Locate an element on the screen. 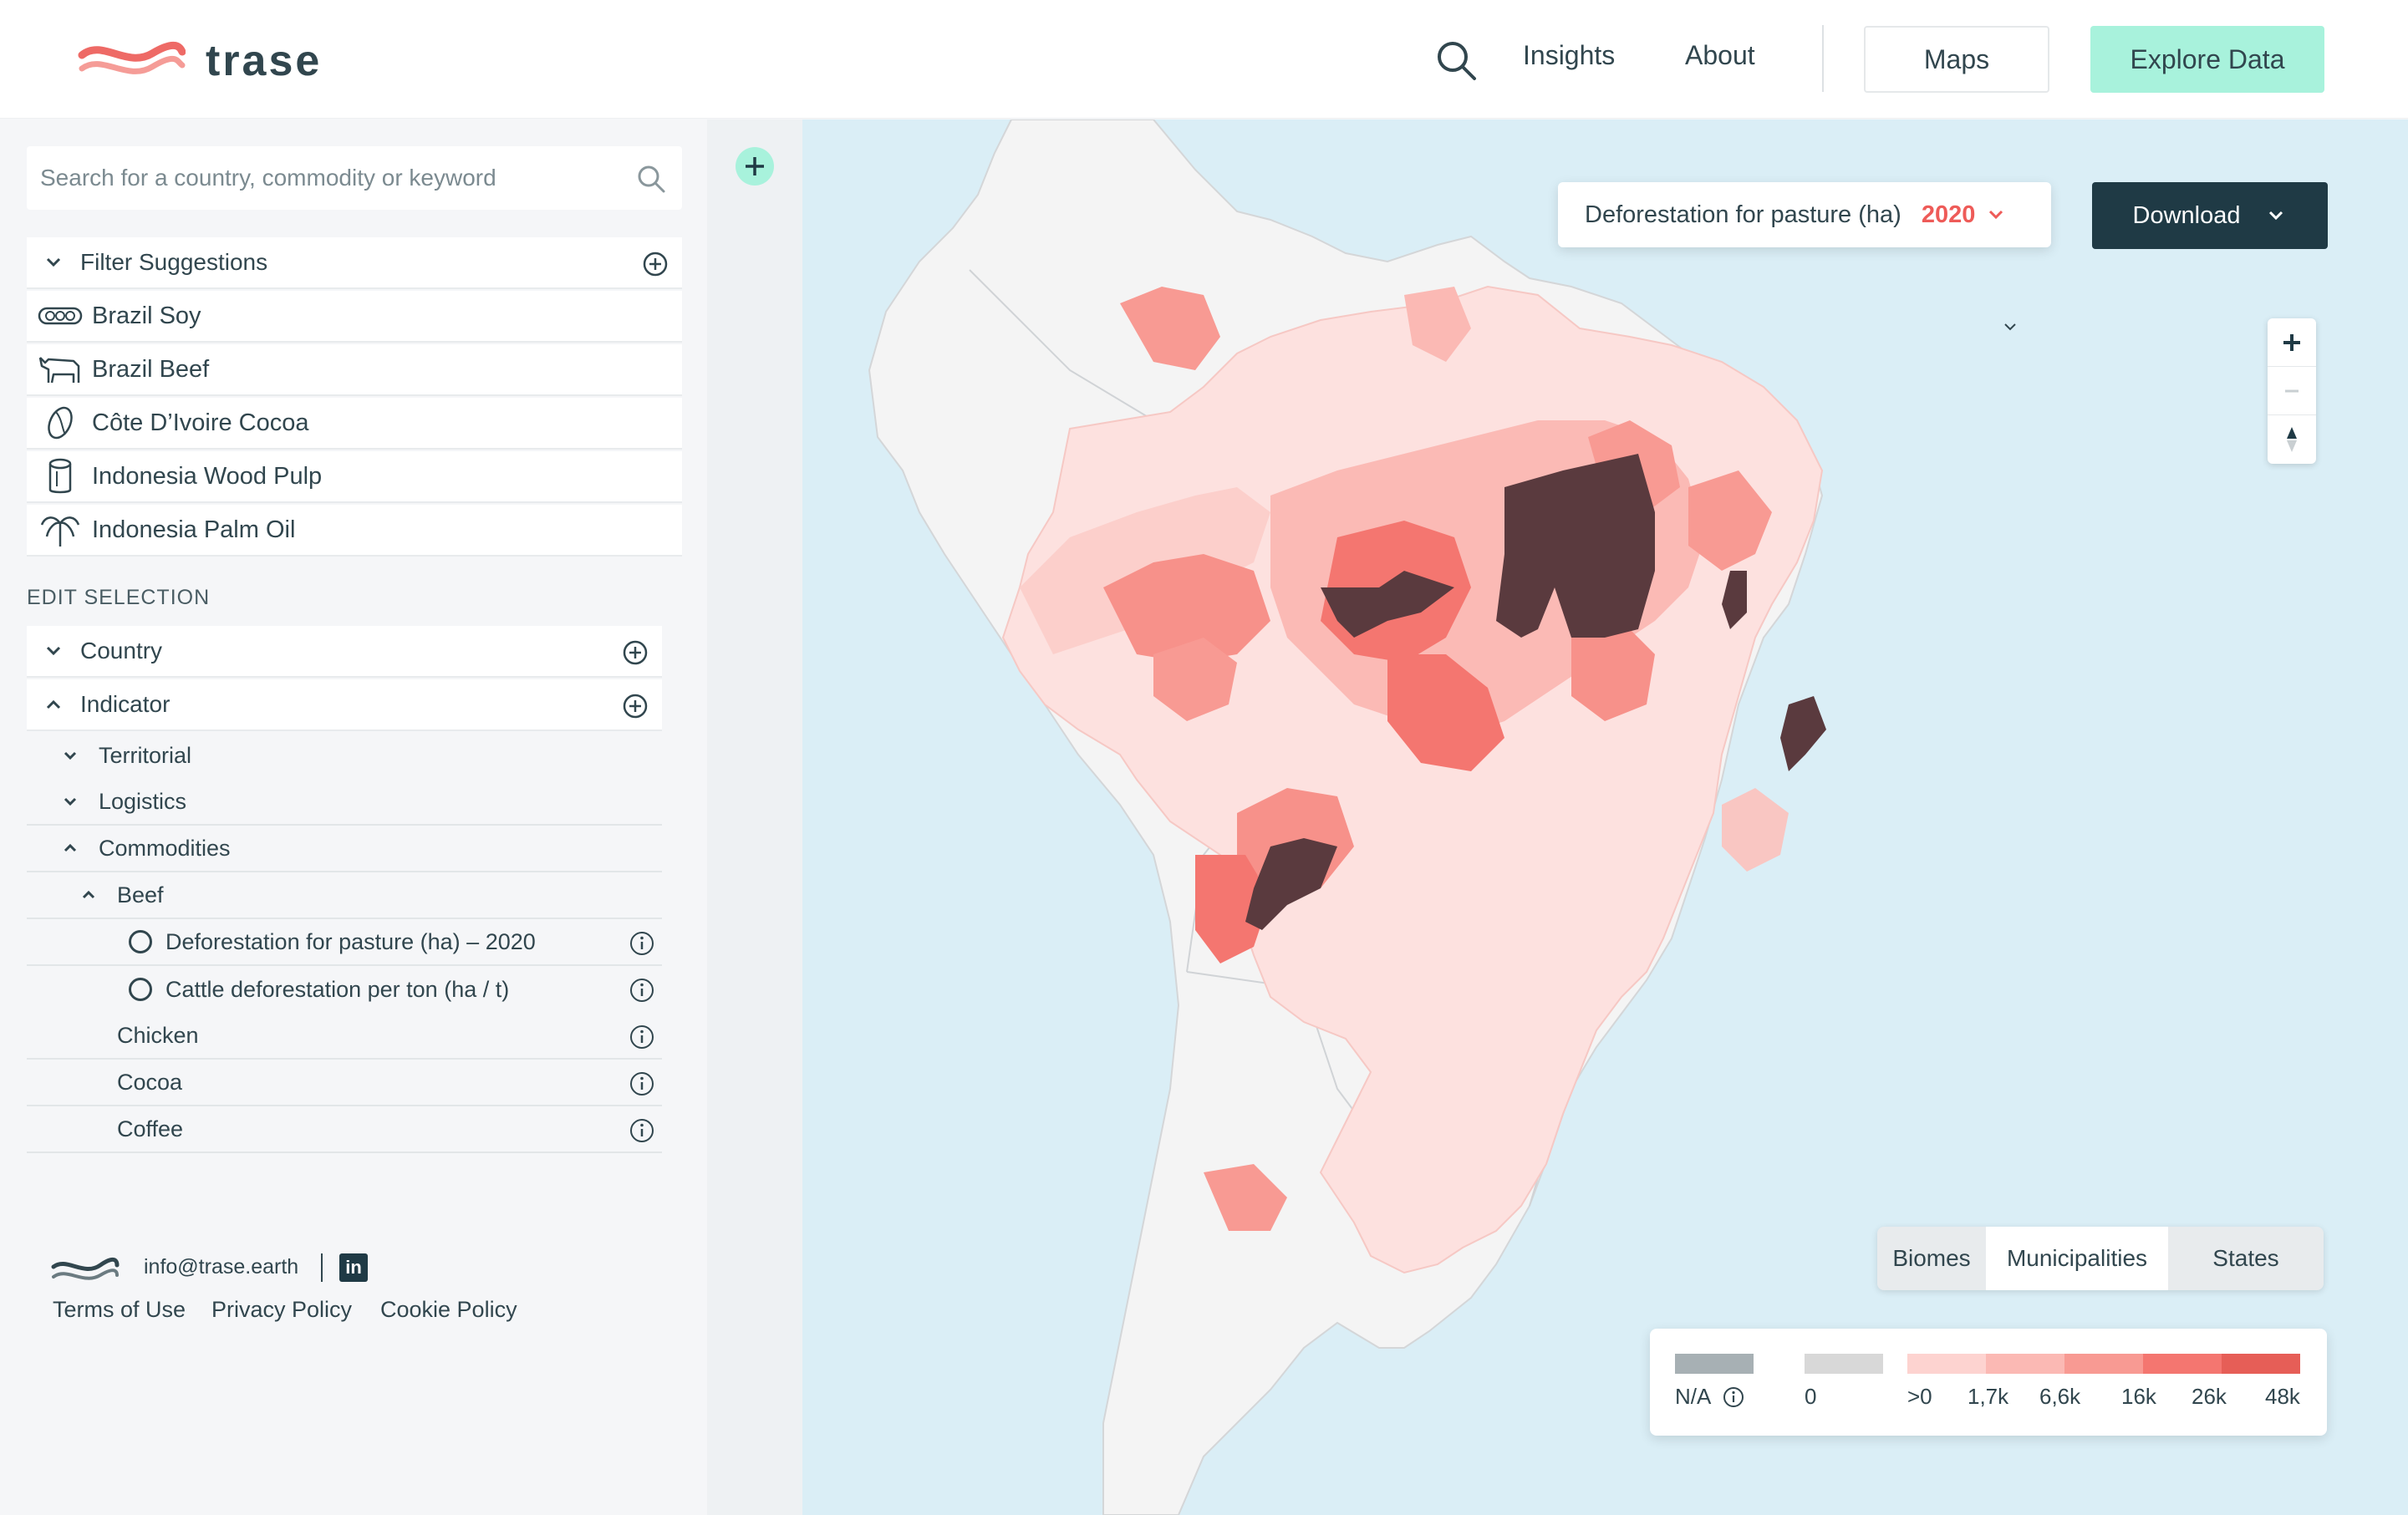  tree-logistics: Logistics is located at coordinates (344, 802).